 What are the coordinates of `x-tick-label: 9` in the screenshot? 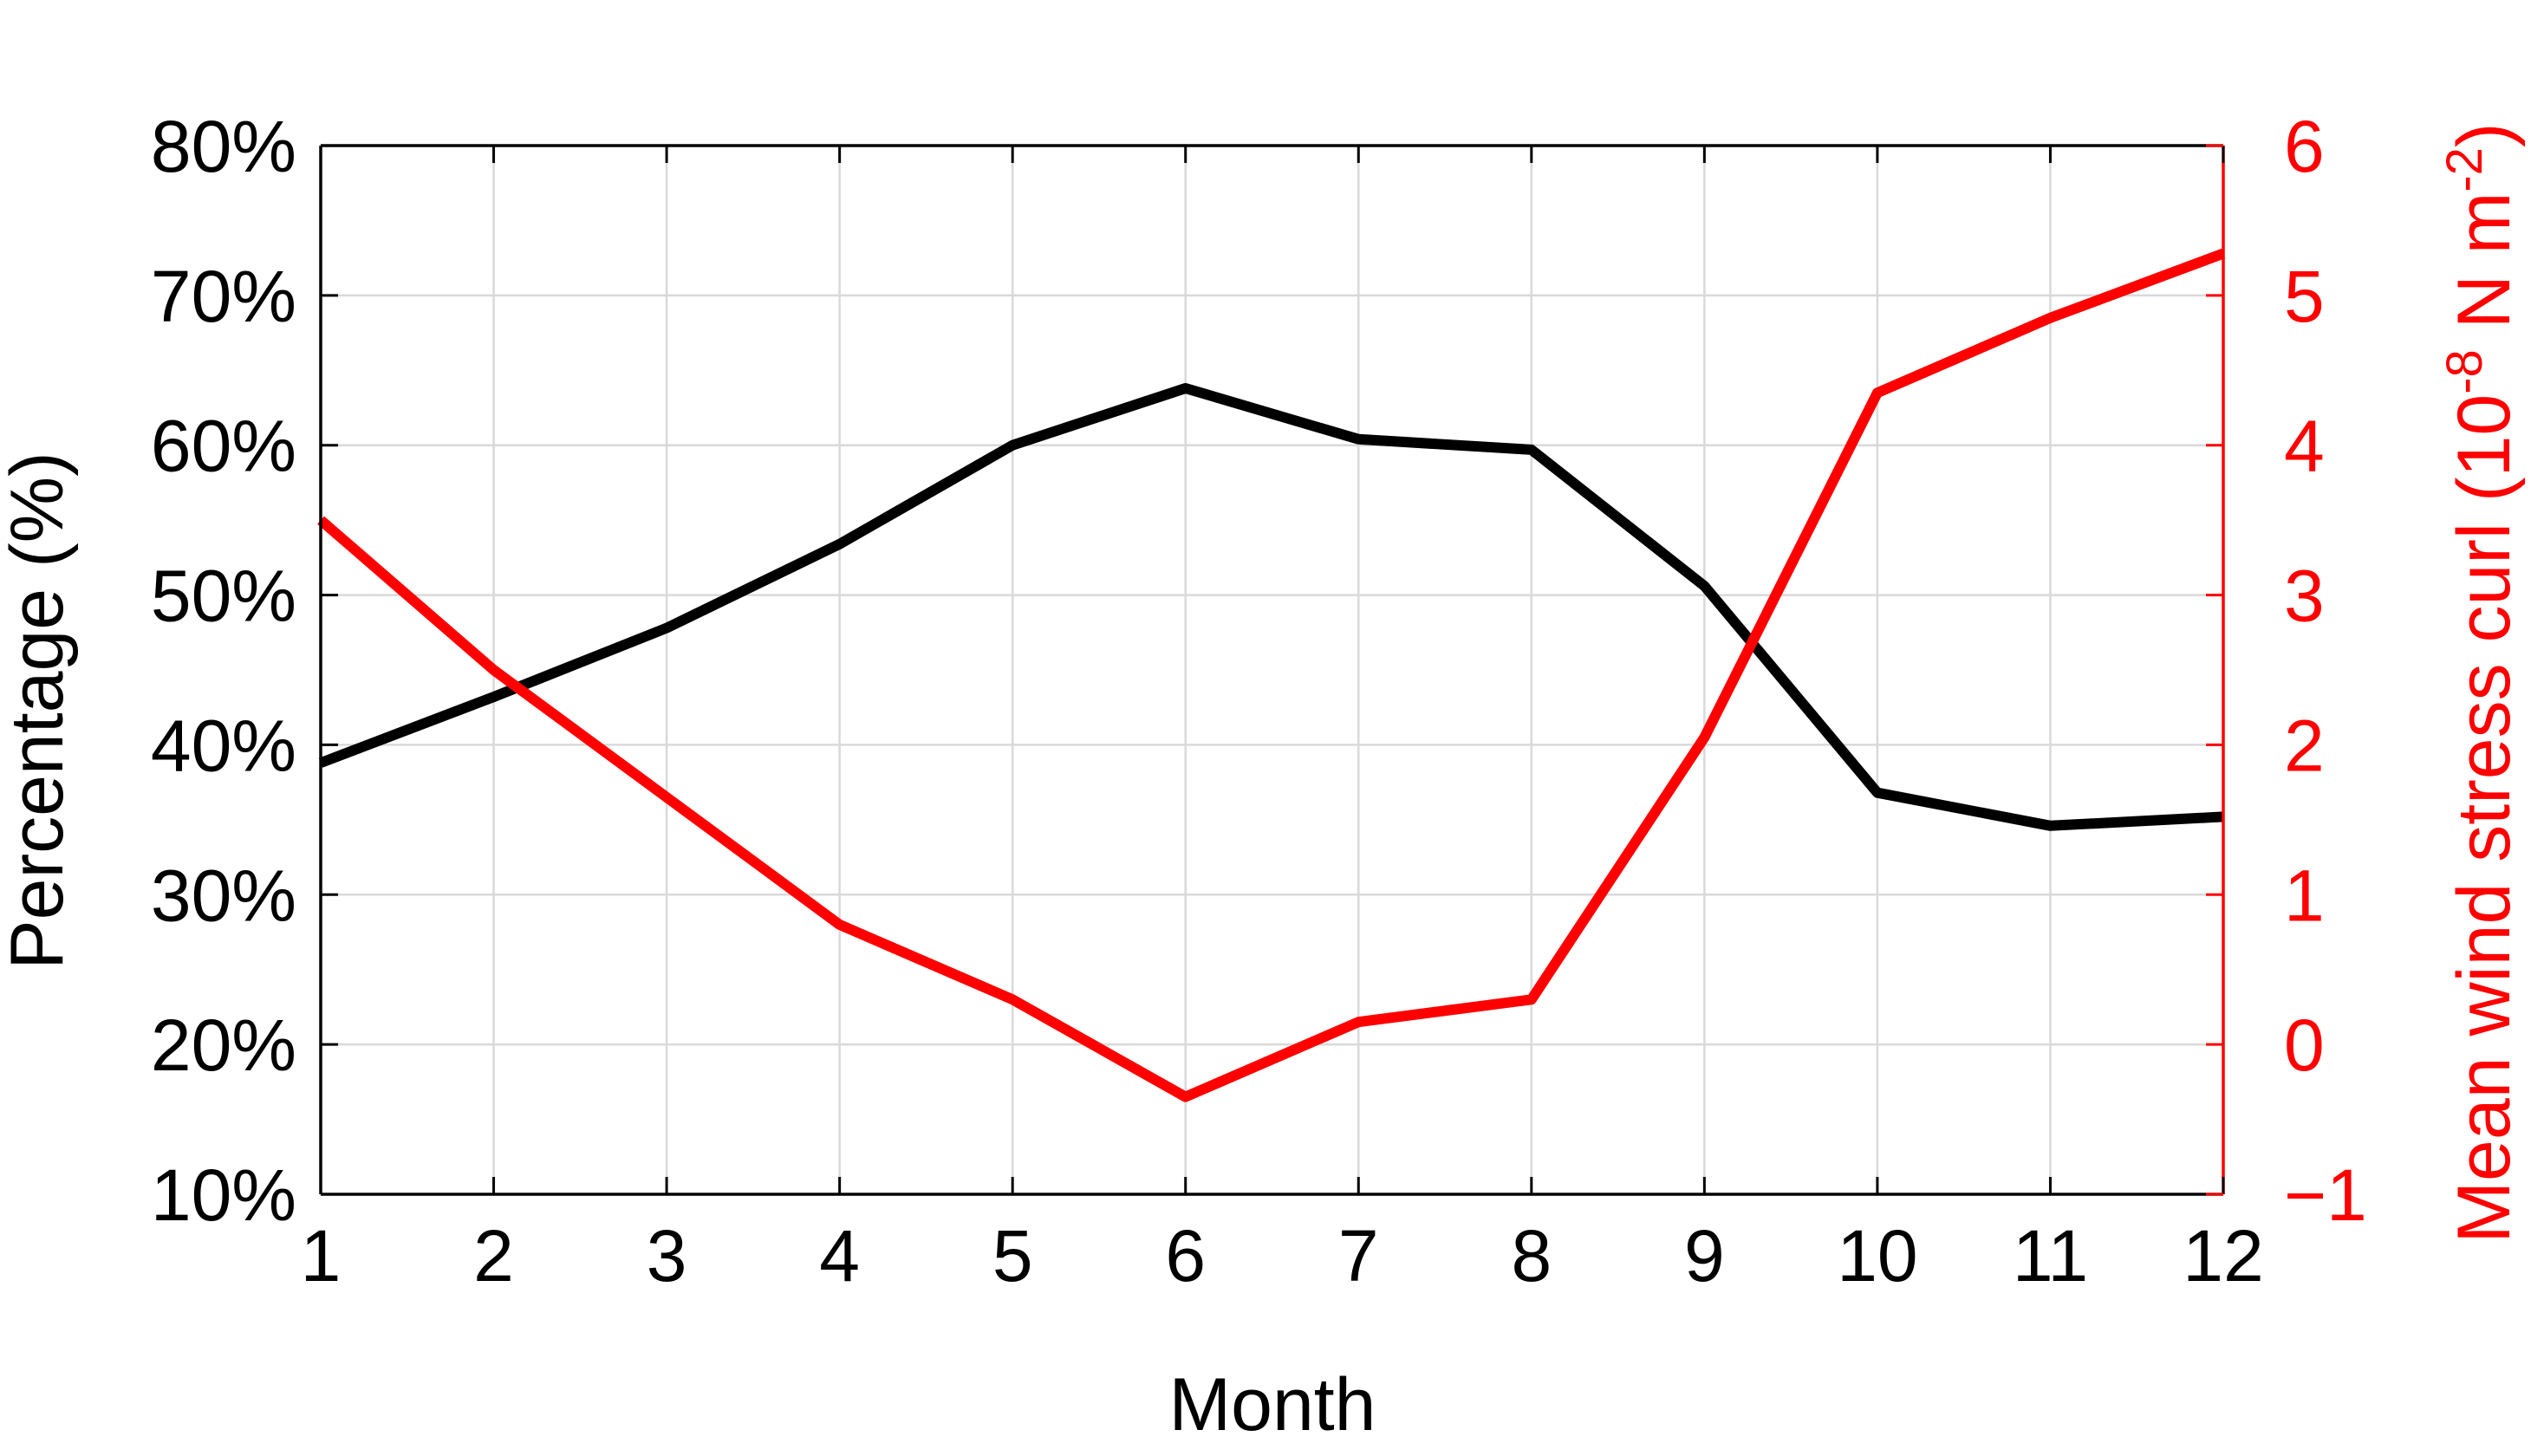 It's located at (1705, 1256).